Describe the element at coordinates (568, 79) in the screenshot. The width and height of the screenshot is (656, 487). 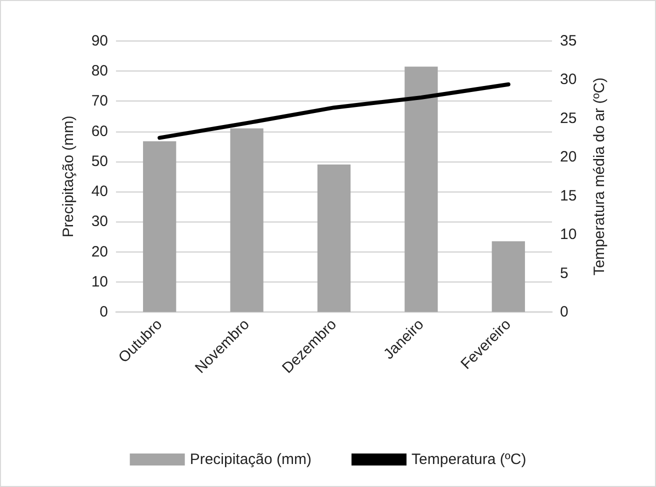
I see `y2-tick-label: 30` at that location.